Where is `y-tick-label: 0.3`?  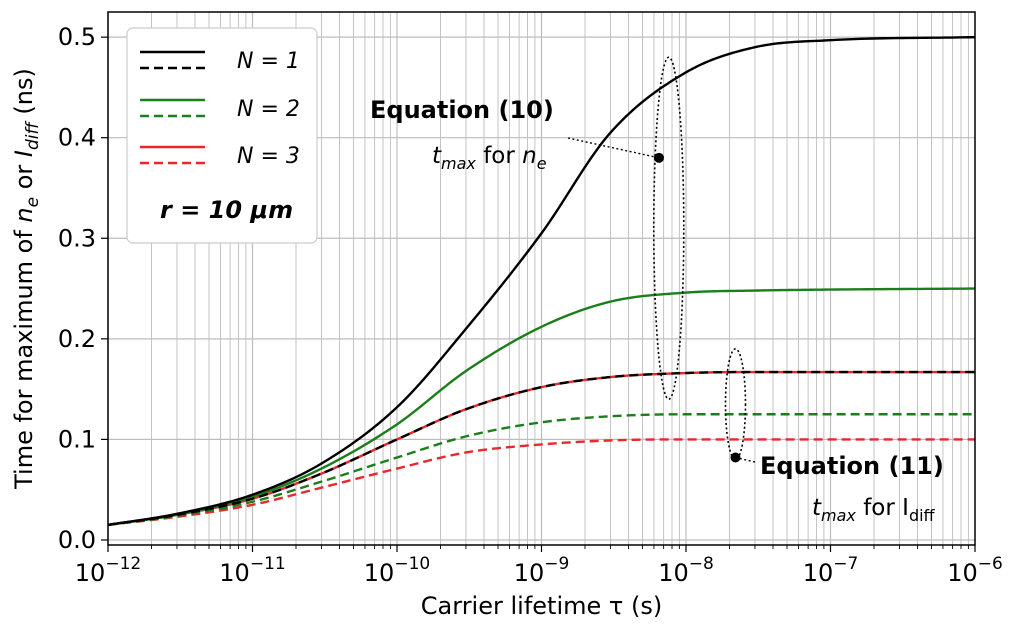 y-tick-label: 0.3 is located at coordinates (77, 238).